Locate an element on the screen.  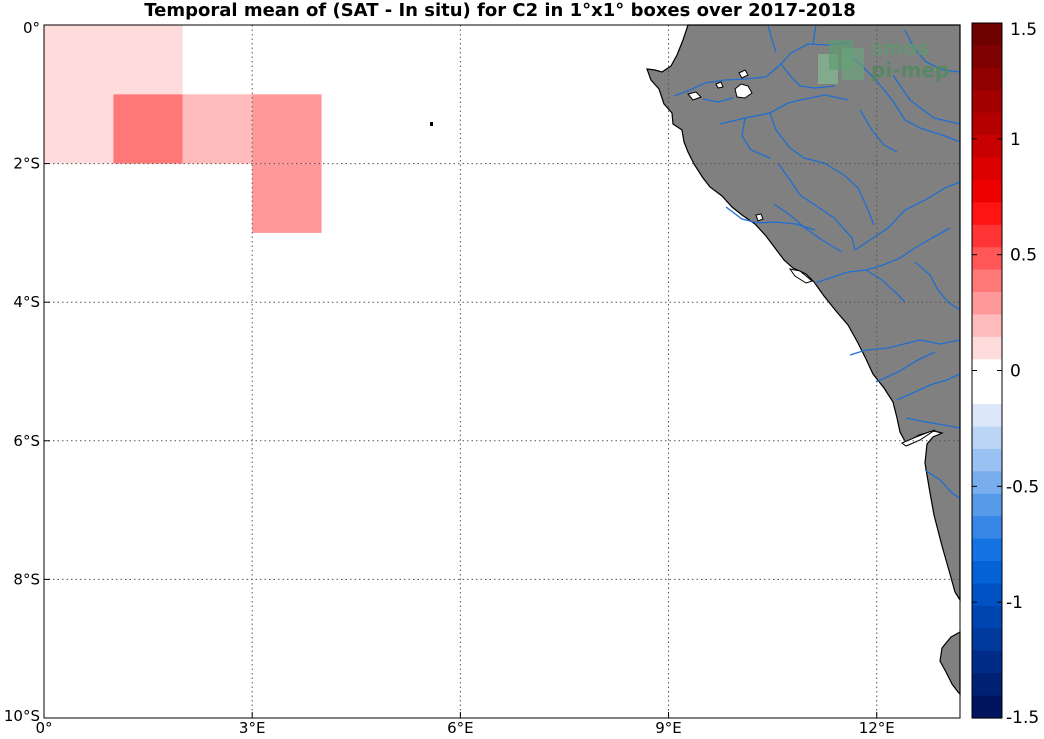
y-tick-label: 0° is located at coordinates (31, 28).